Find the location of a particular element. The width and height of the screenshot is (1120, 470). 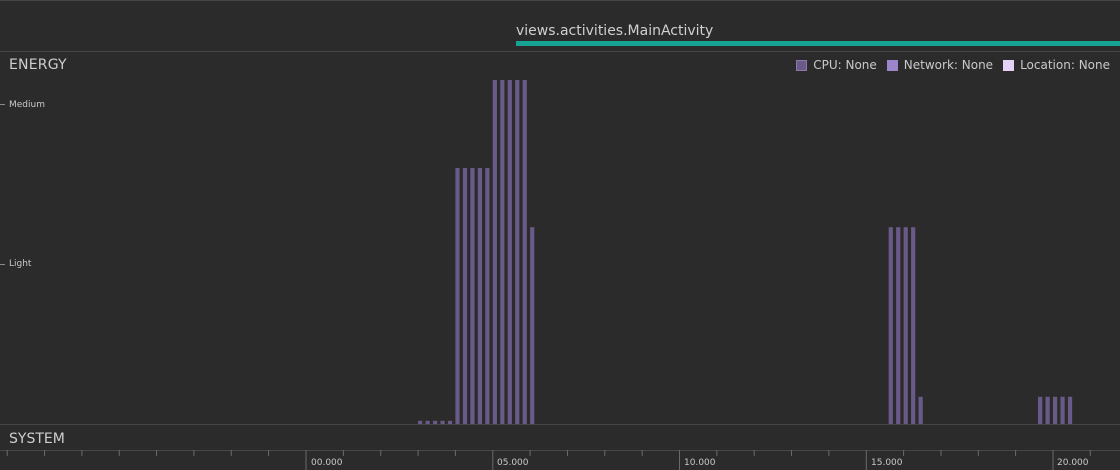

time-label-10: 10.000 is located at coordinates (700, 463).